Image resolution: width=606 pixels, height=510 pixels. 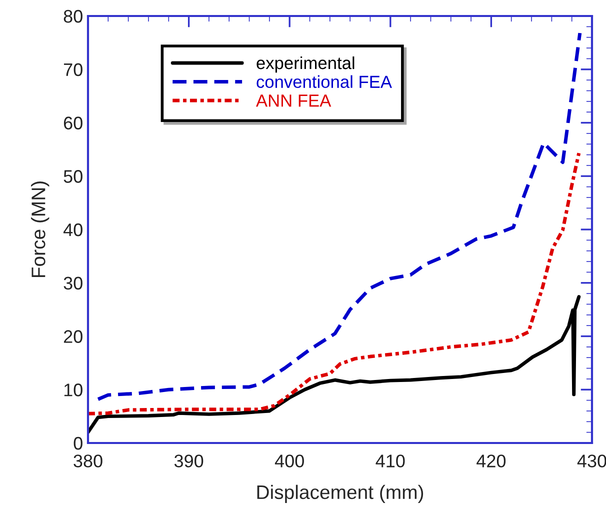 What do you see at coordinates (73, 123) in the screenshot?
I see `y-tick-label: 60` at bounding box center [73, 123].